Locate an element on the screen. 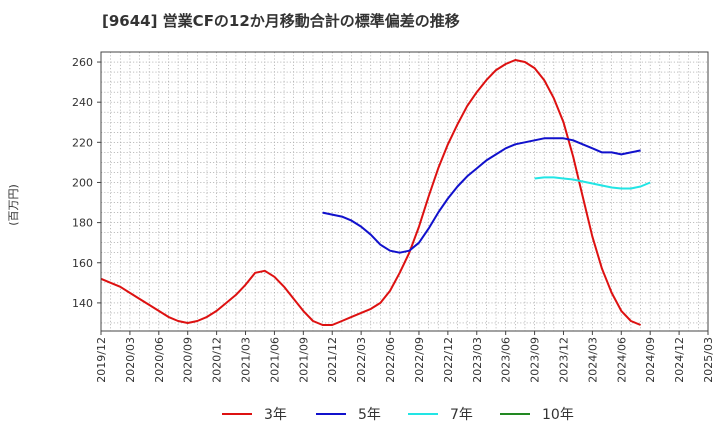 This screenshot has width=720, height=440. y-axis-label: (百万円) is located at coordinates (13, 205).